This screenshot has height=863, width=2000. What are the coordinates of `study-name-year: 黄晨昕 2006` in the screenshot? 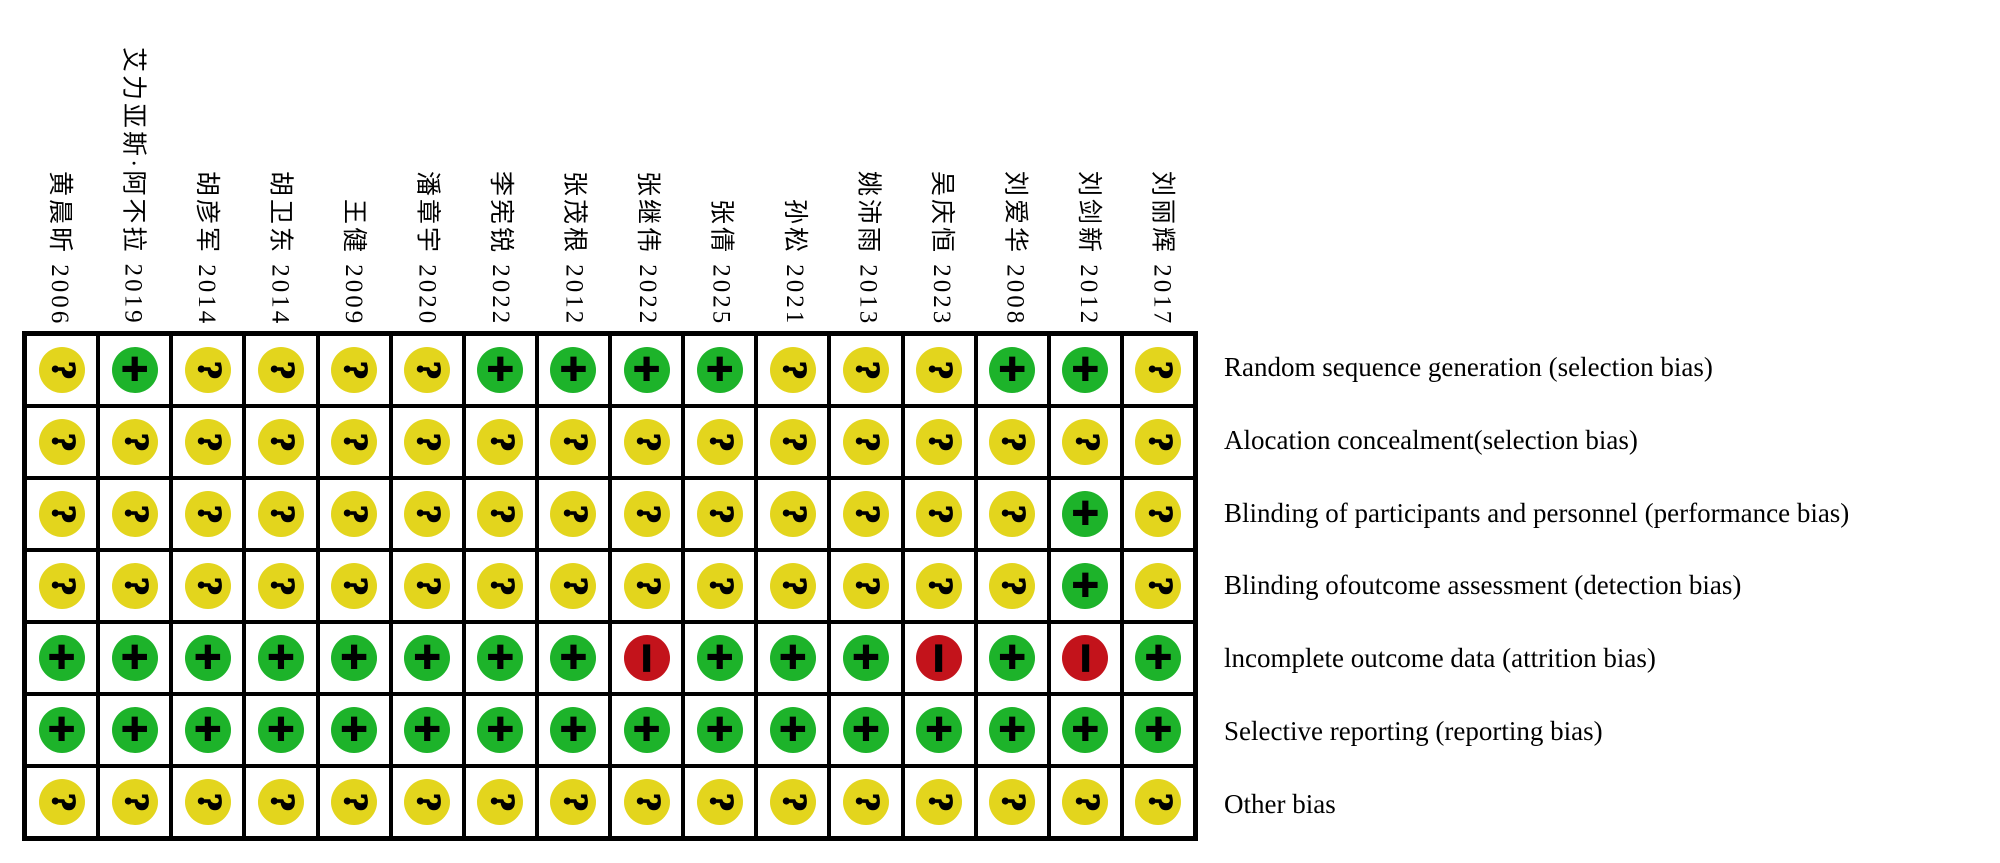 It's located at (59, 248).